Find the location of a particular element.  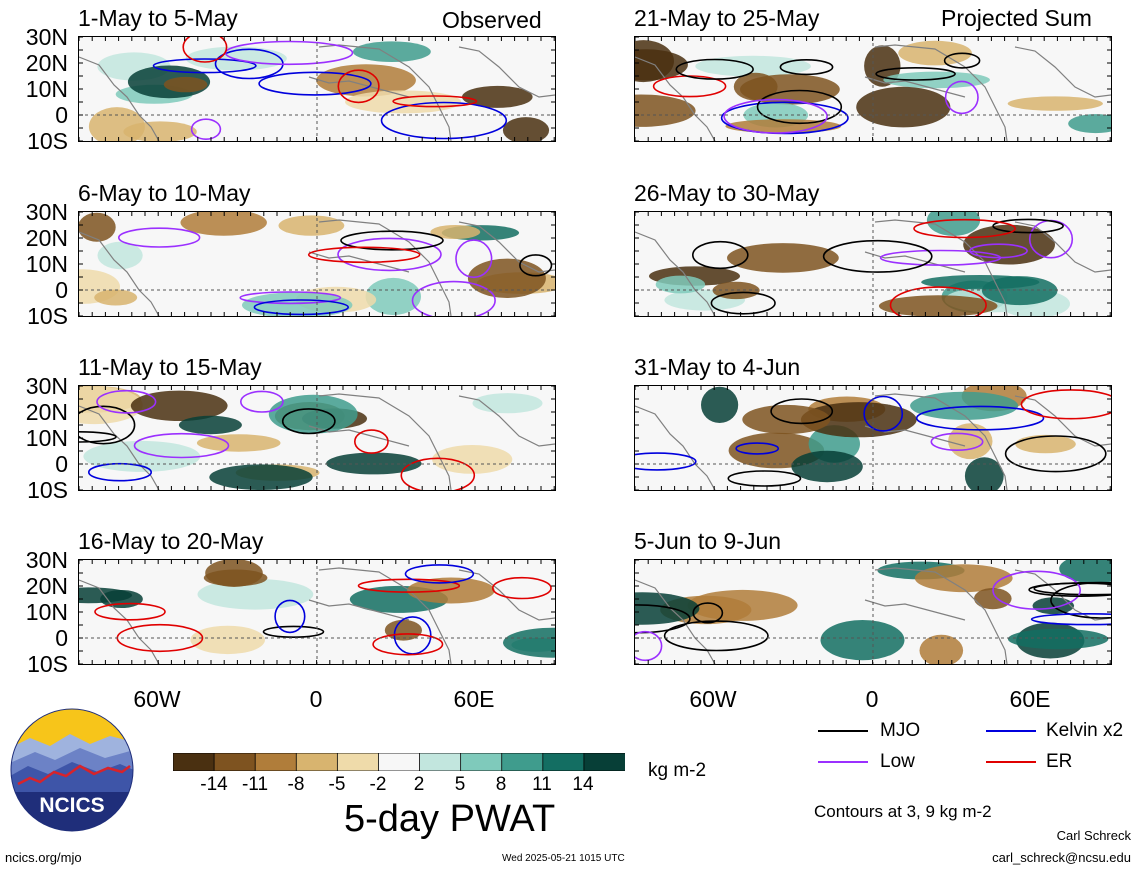

legend-line-kelvin is located at coordinates (1011, 731).